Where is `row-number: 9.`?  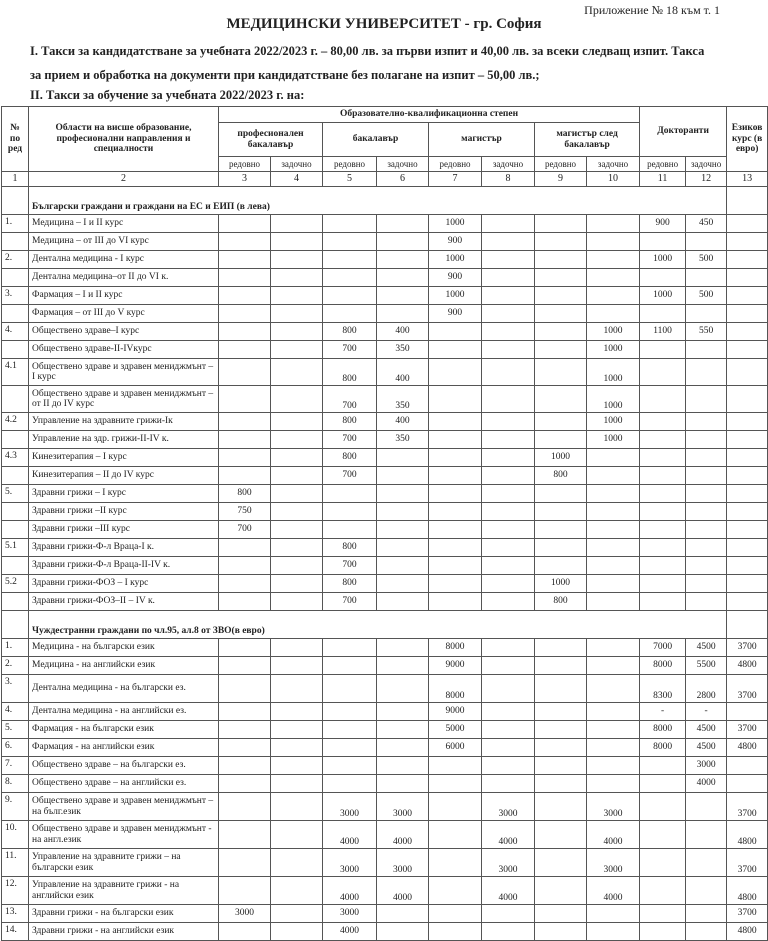 row-number: 9. is located at coordinates (15, 806).